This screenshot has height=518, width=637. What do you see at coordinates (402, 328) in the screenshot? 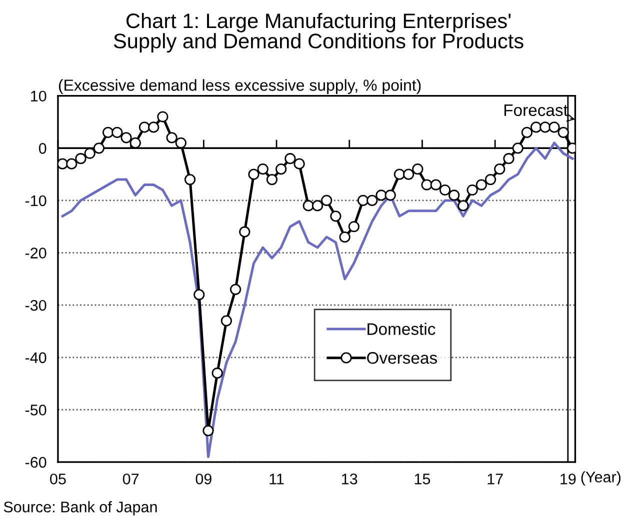
I see `legend-label: Domestic` at bounding box center [402, 328].